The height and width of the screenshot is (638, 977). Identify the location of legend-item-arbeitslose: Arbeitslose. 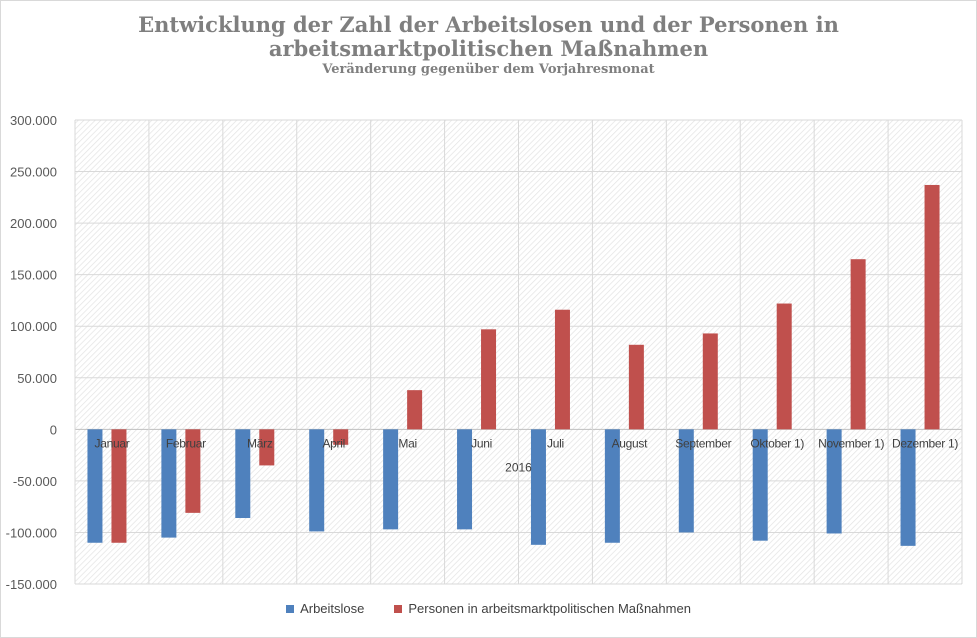
(325, 608).